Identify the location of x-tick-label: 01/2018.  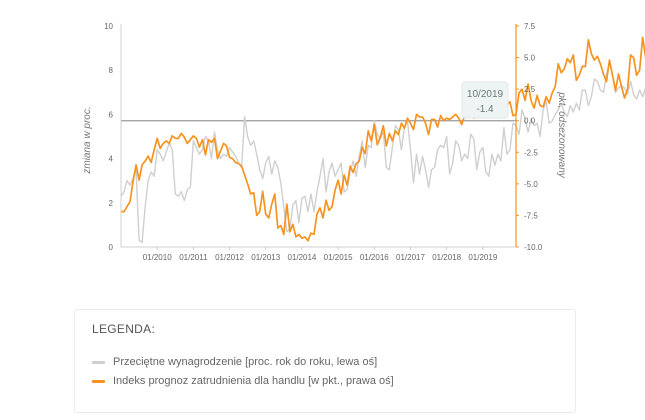
(446, 257).